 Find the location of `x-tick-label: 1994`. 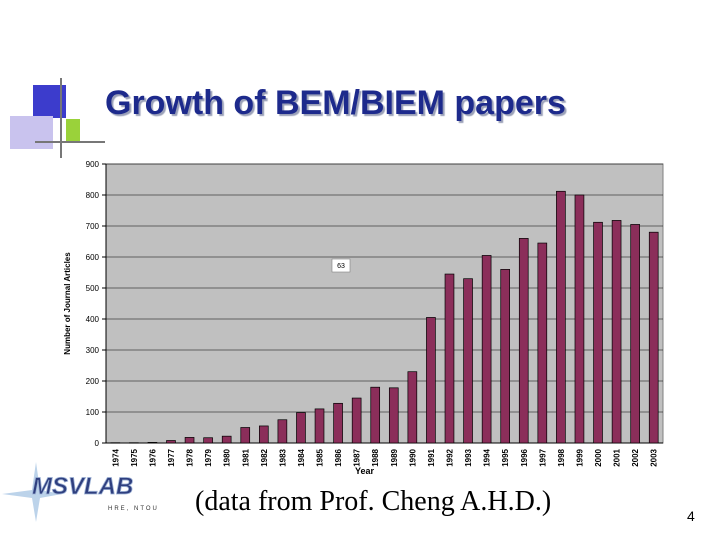

x-tick-label: 1994 is located at coordinates (487, 457).